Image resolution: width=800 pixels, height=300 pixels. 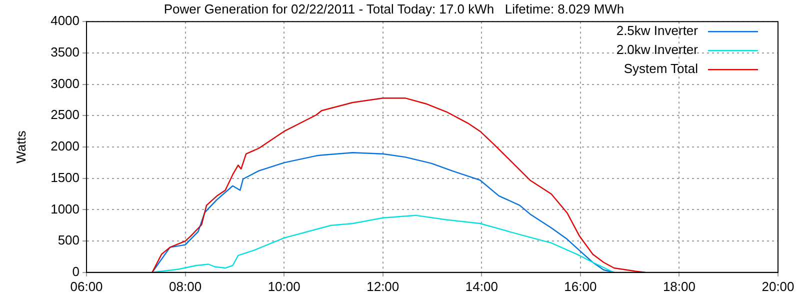 What do you see at coordinates (65, 177) in the screenshot?
I see `y-tick-label: 1500` at bounding box center [65, 177].